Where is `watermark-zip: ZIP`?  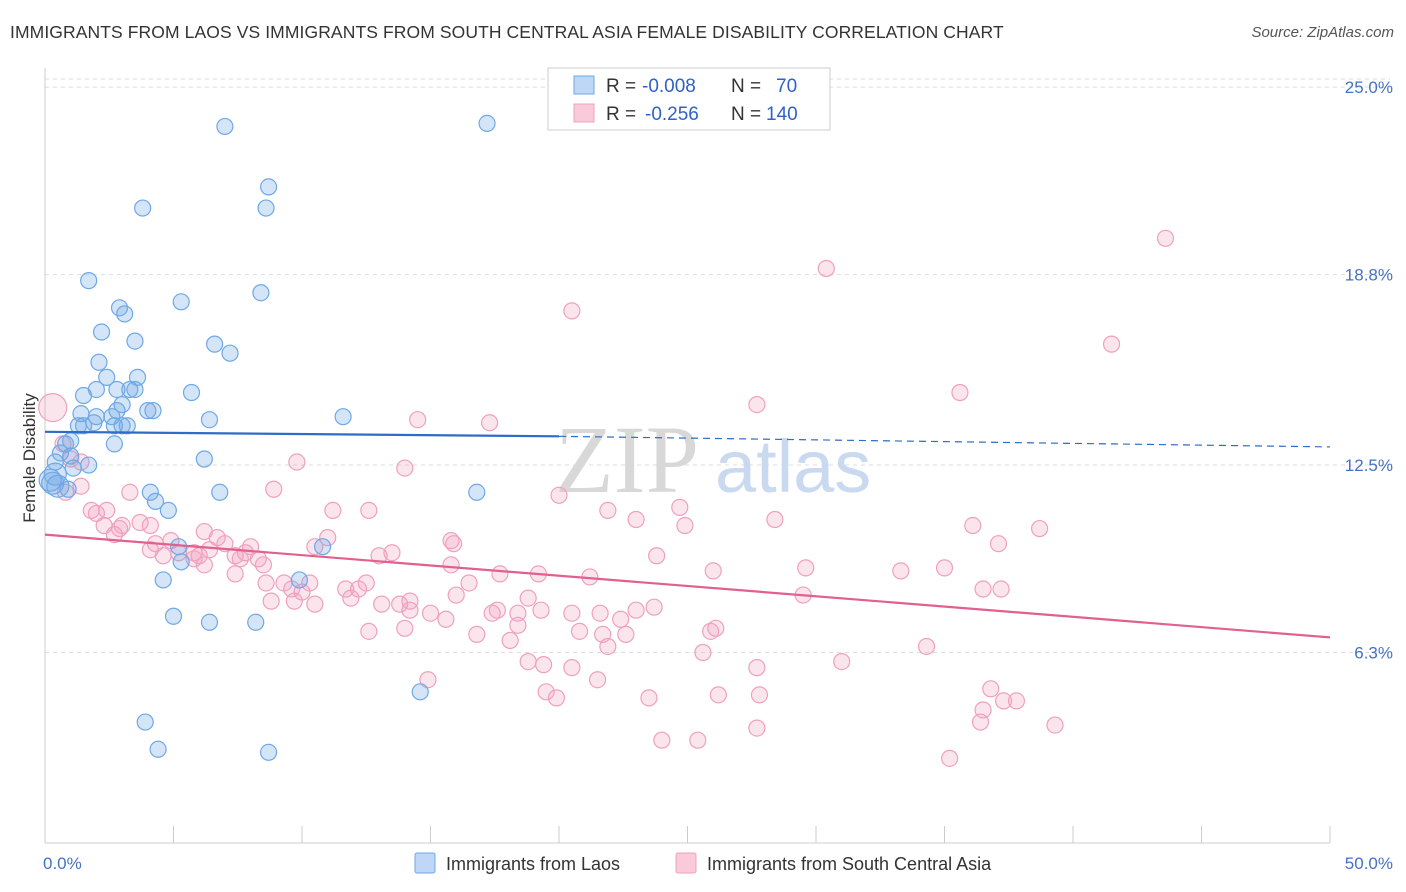 watermark-zip: ZIP is located at coordinates (627, 459).